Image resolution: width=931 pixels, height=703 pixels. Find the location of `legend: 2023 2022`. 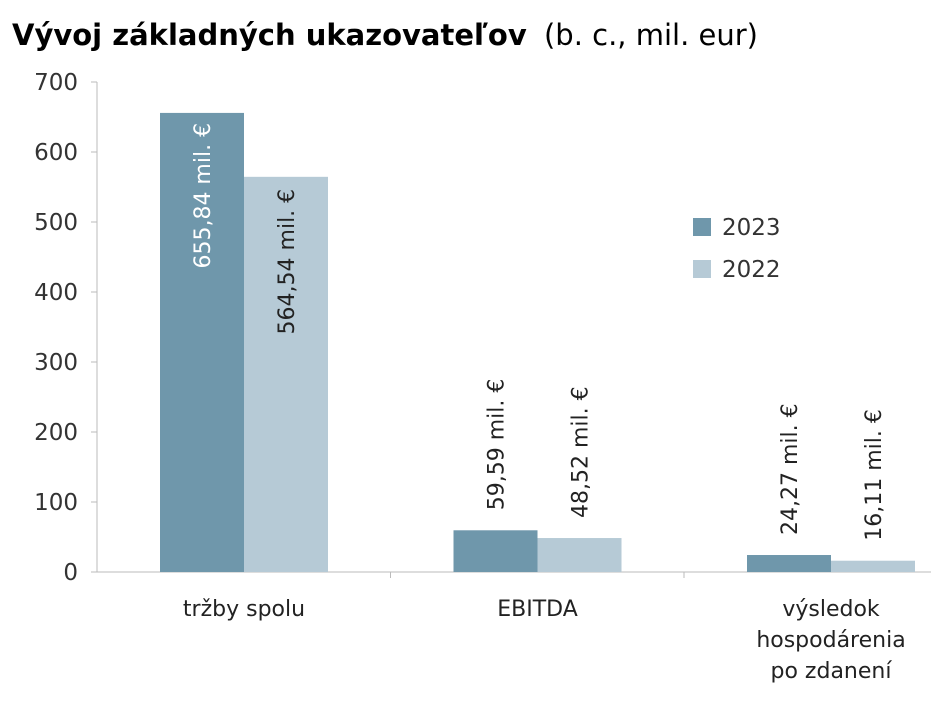

legend: 2023 2022 is located at coordinates (737, 249).